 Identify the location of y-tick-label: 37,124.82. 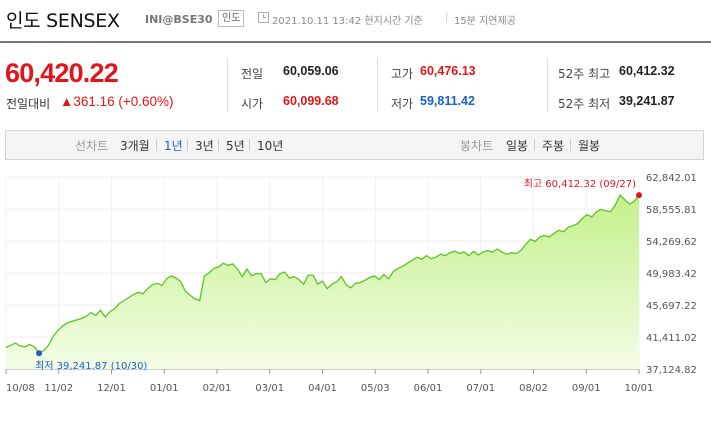
(671, 370).